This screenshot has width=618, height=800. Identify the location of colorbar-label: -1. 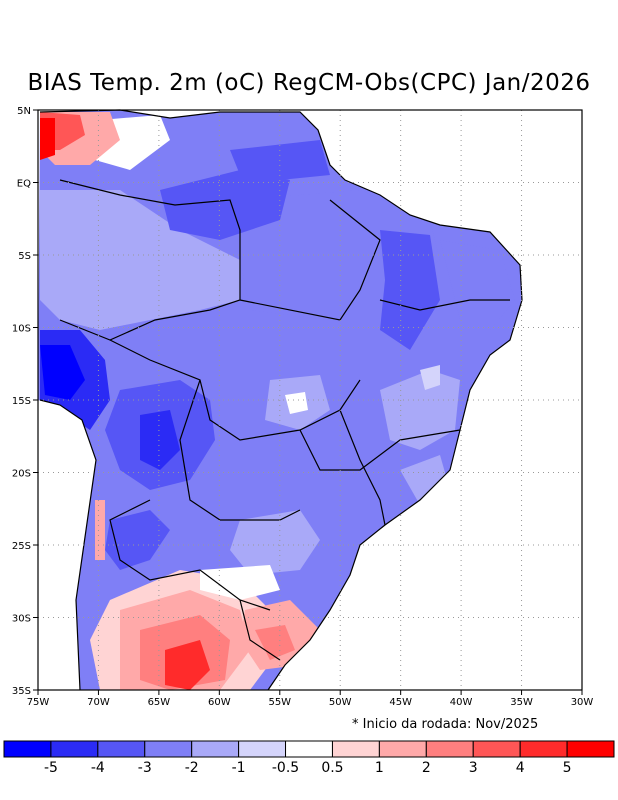
(239, 768).